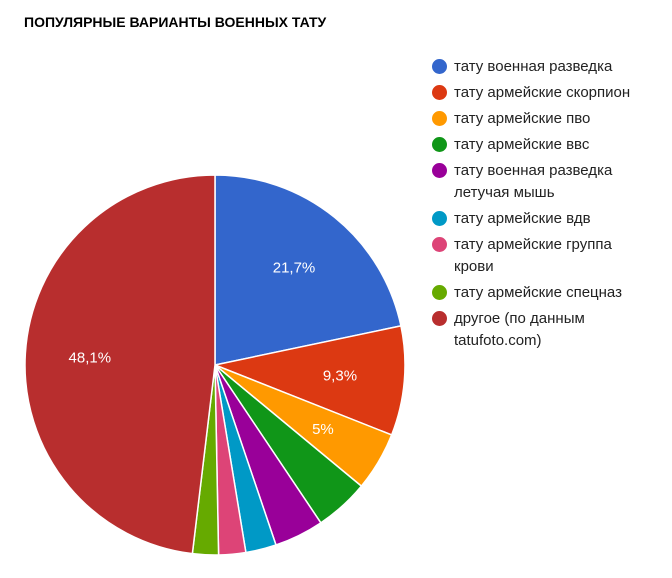  What do you see at coordinates (522, 144) in the screenshot?
I see `legend-label: тату армейские ввс` at bounding box center [522, 144].